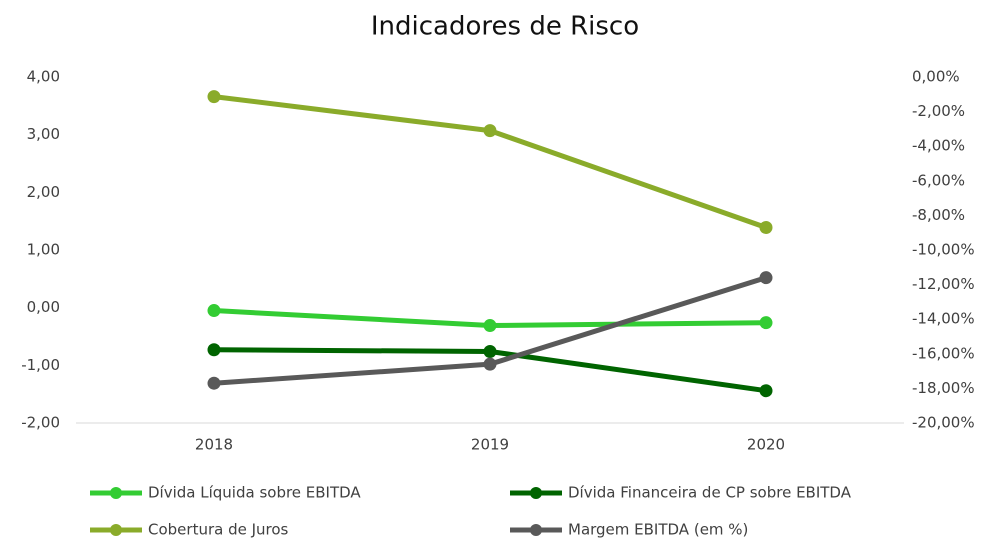  I want to click on x-tick-label: 2020, so click(766, 445).